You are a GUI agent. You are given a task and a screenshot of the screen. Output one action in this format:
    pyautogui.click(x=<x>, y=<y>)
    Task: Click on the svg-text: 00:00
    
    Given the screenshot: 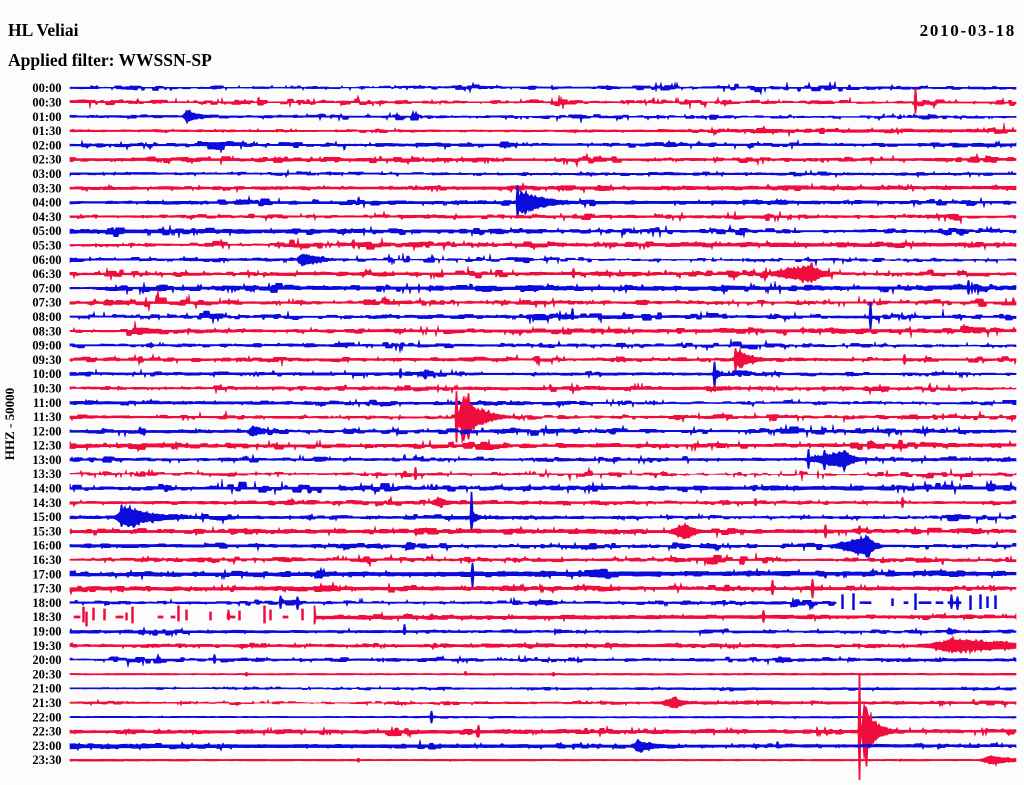 What is the action you would take?
    pyautogui.click(x=46, y=88)
    